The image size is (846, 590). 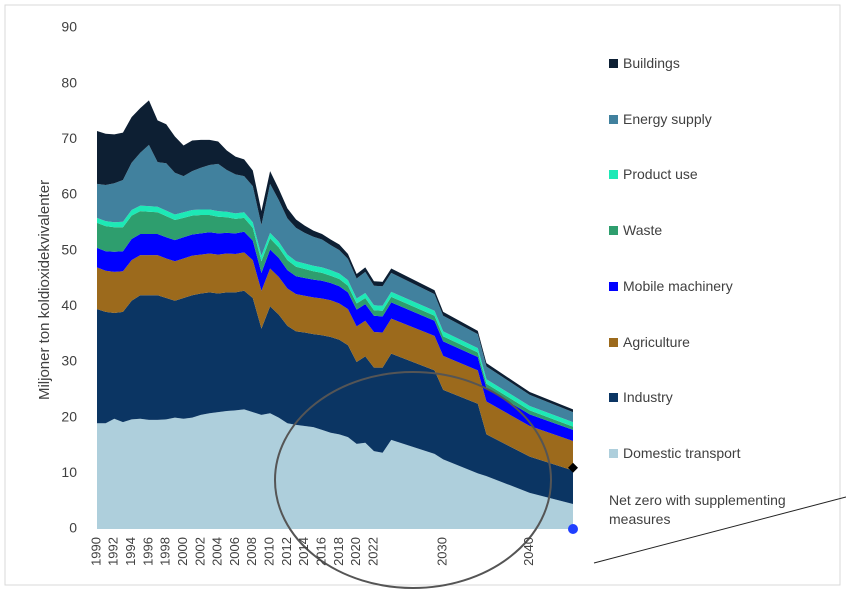 I want to click on y-tick-label: 10, so click(x=69, y=472).